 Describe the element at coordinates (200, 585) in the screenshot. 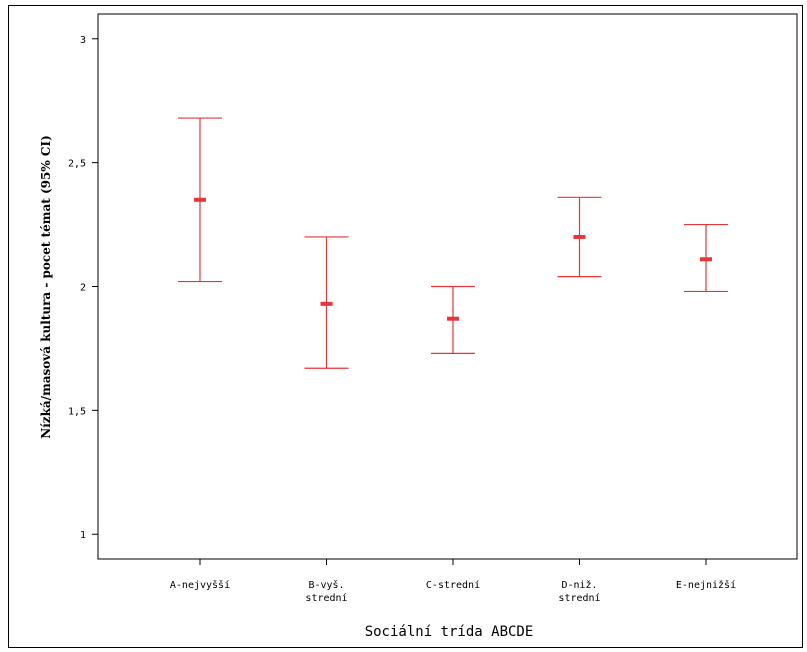

I see `x-tick-label: A-nejvyšší` at that location.